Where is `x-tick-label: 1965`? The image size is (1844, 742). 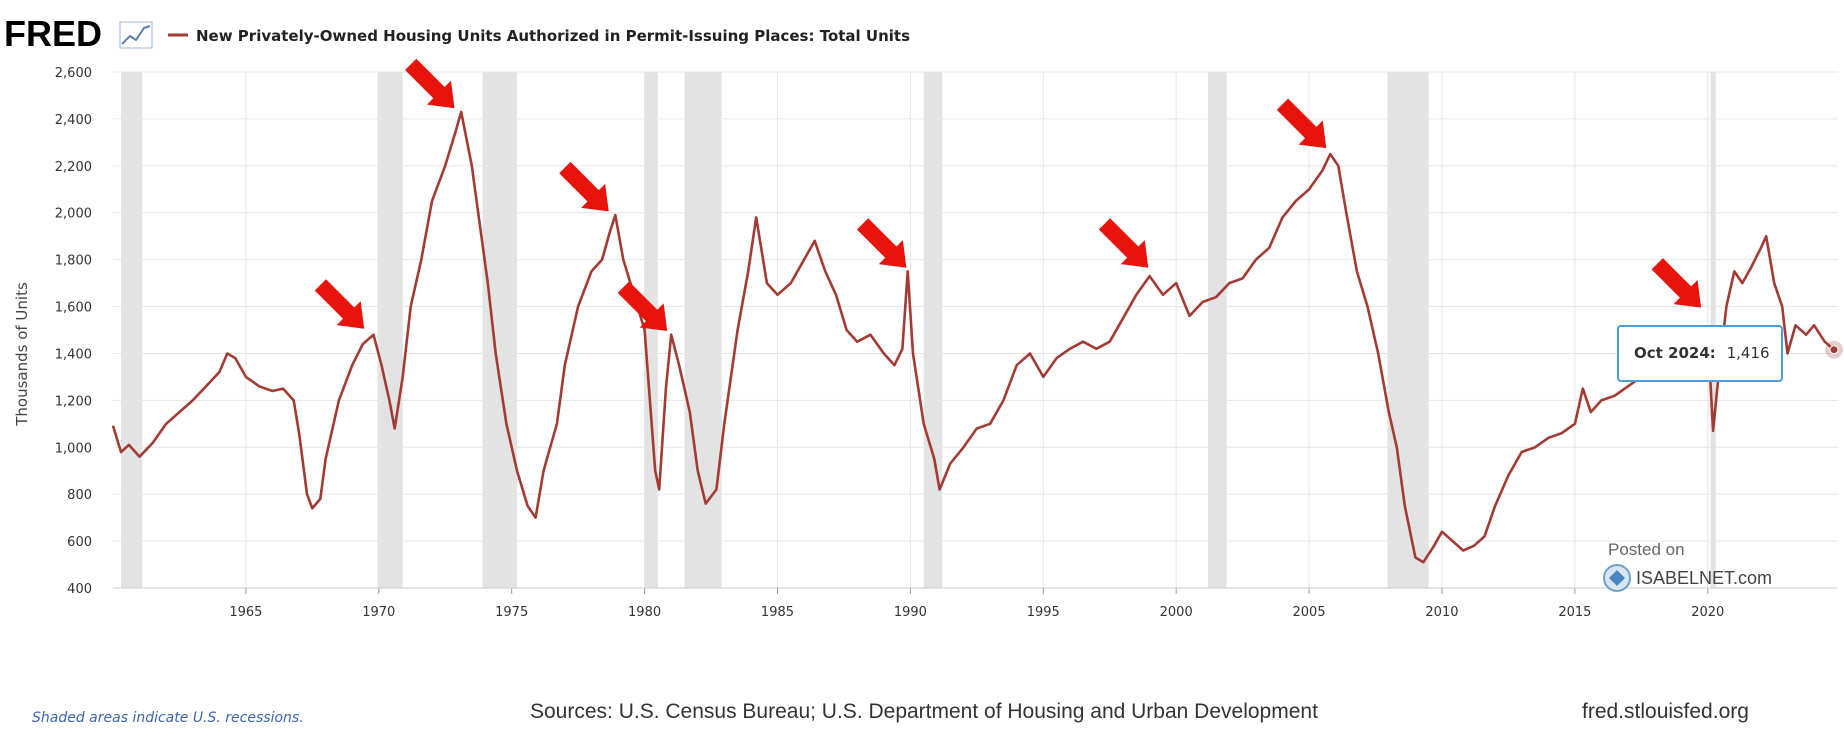
x-tick-label: 1965 is located at coordinates (245, 612).